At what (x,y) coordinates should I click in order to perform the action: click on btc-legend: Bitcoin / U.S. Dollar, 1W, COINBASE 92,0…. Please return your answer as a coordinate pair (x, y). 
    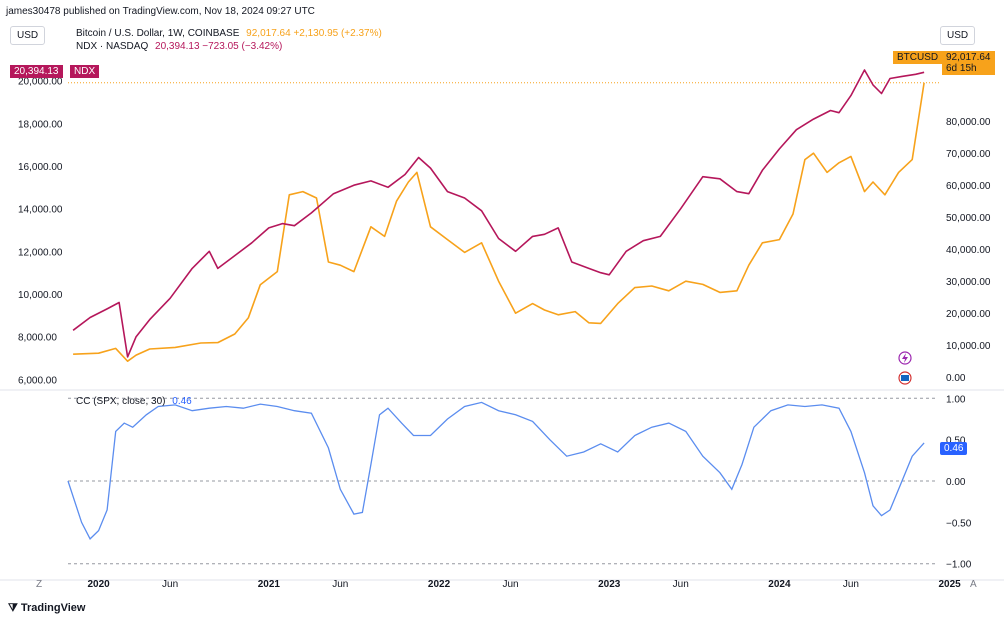
    Looking at the image, I should click on (229, 33).